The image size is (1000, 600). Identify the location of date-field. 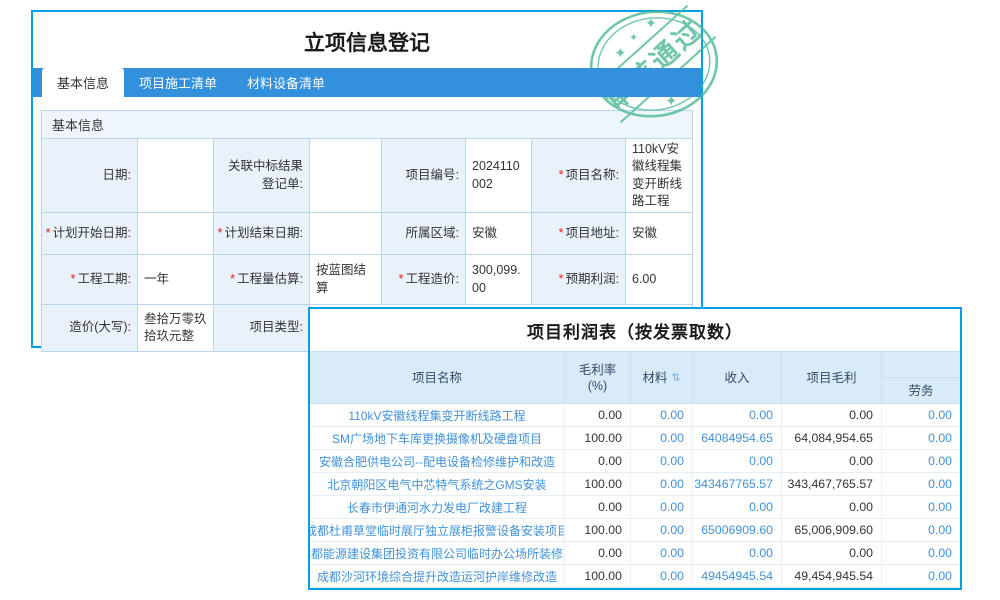
(176, 176).